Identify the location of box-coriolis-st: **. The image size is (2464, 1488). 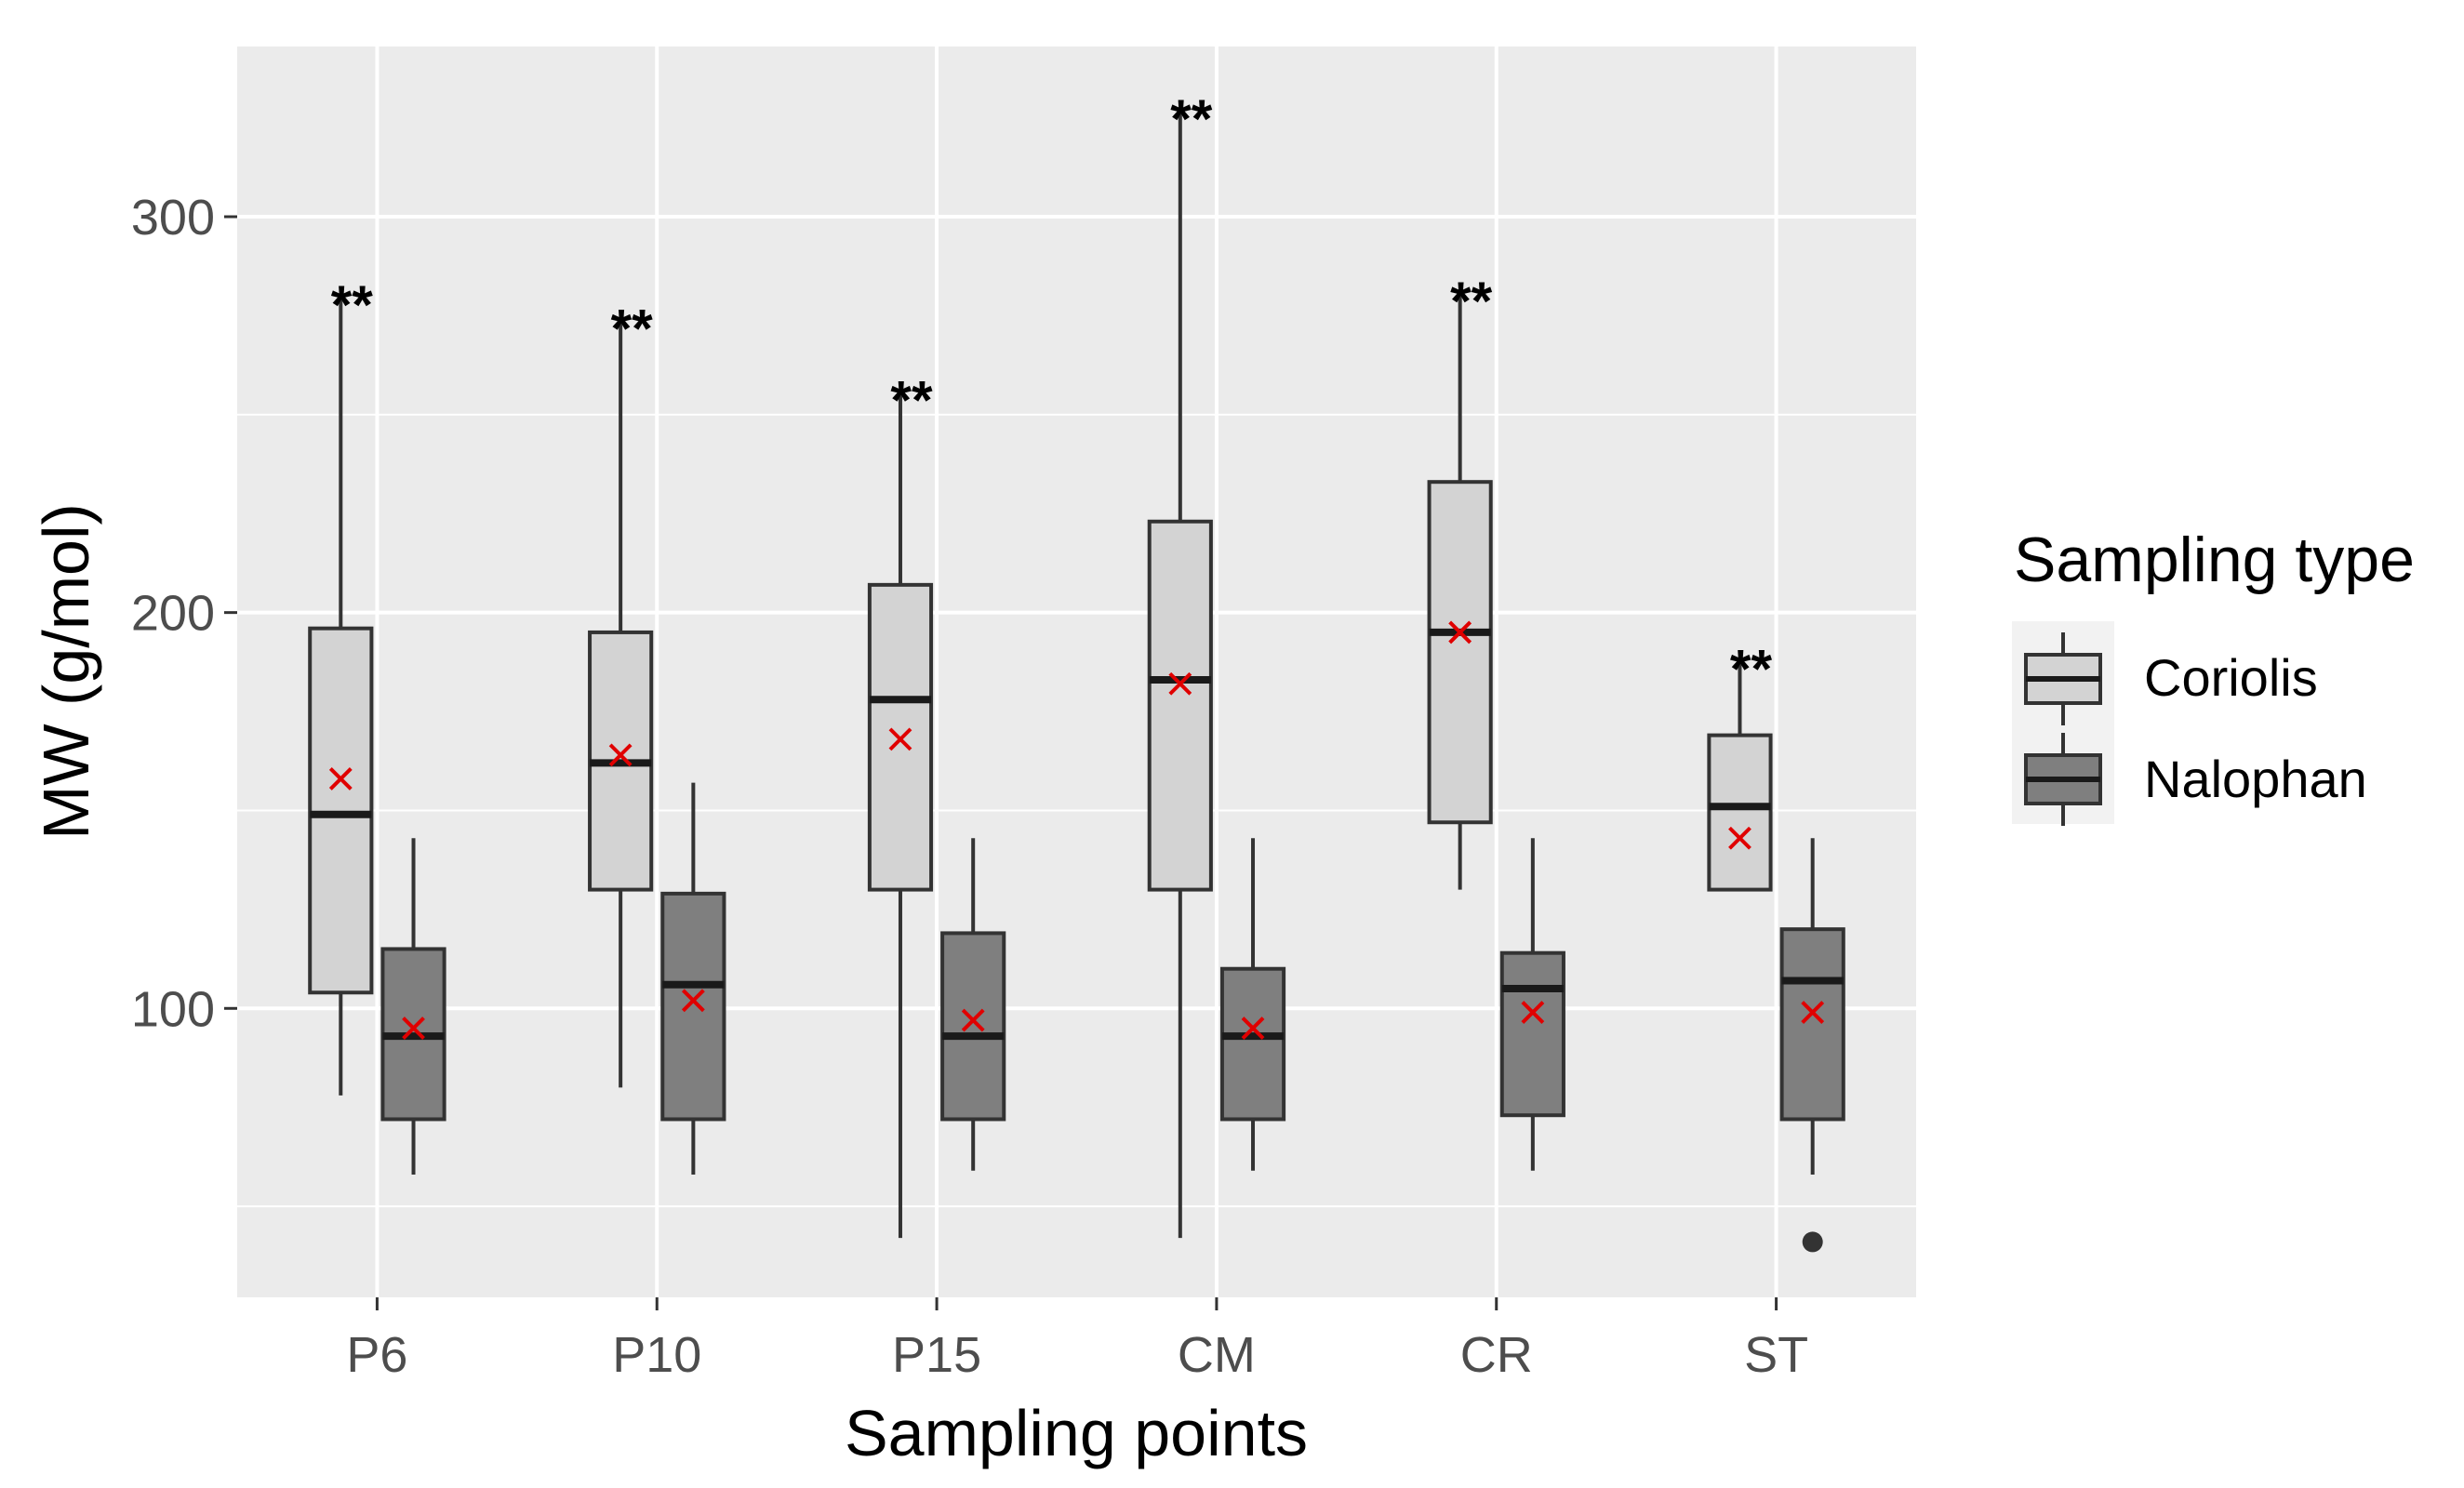
(1740, 766).